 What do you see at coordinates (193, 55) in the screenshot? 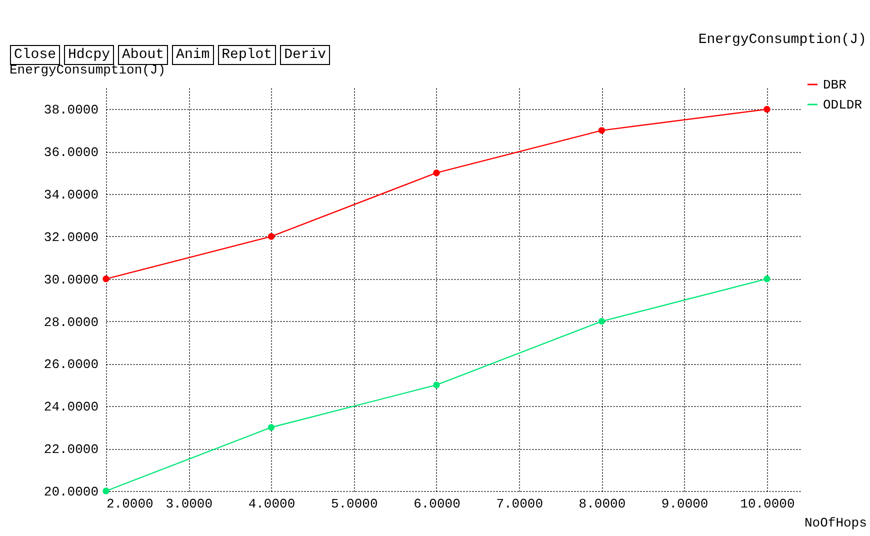
I see `text: Anim` at bounding box center [193, 55].